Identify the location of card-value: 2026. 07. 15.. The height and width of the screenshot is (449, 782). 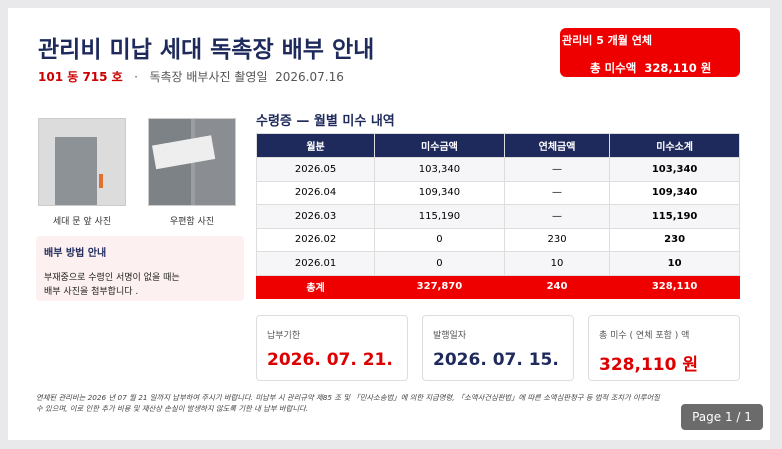
(496, 360).